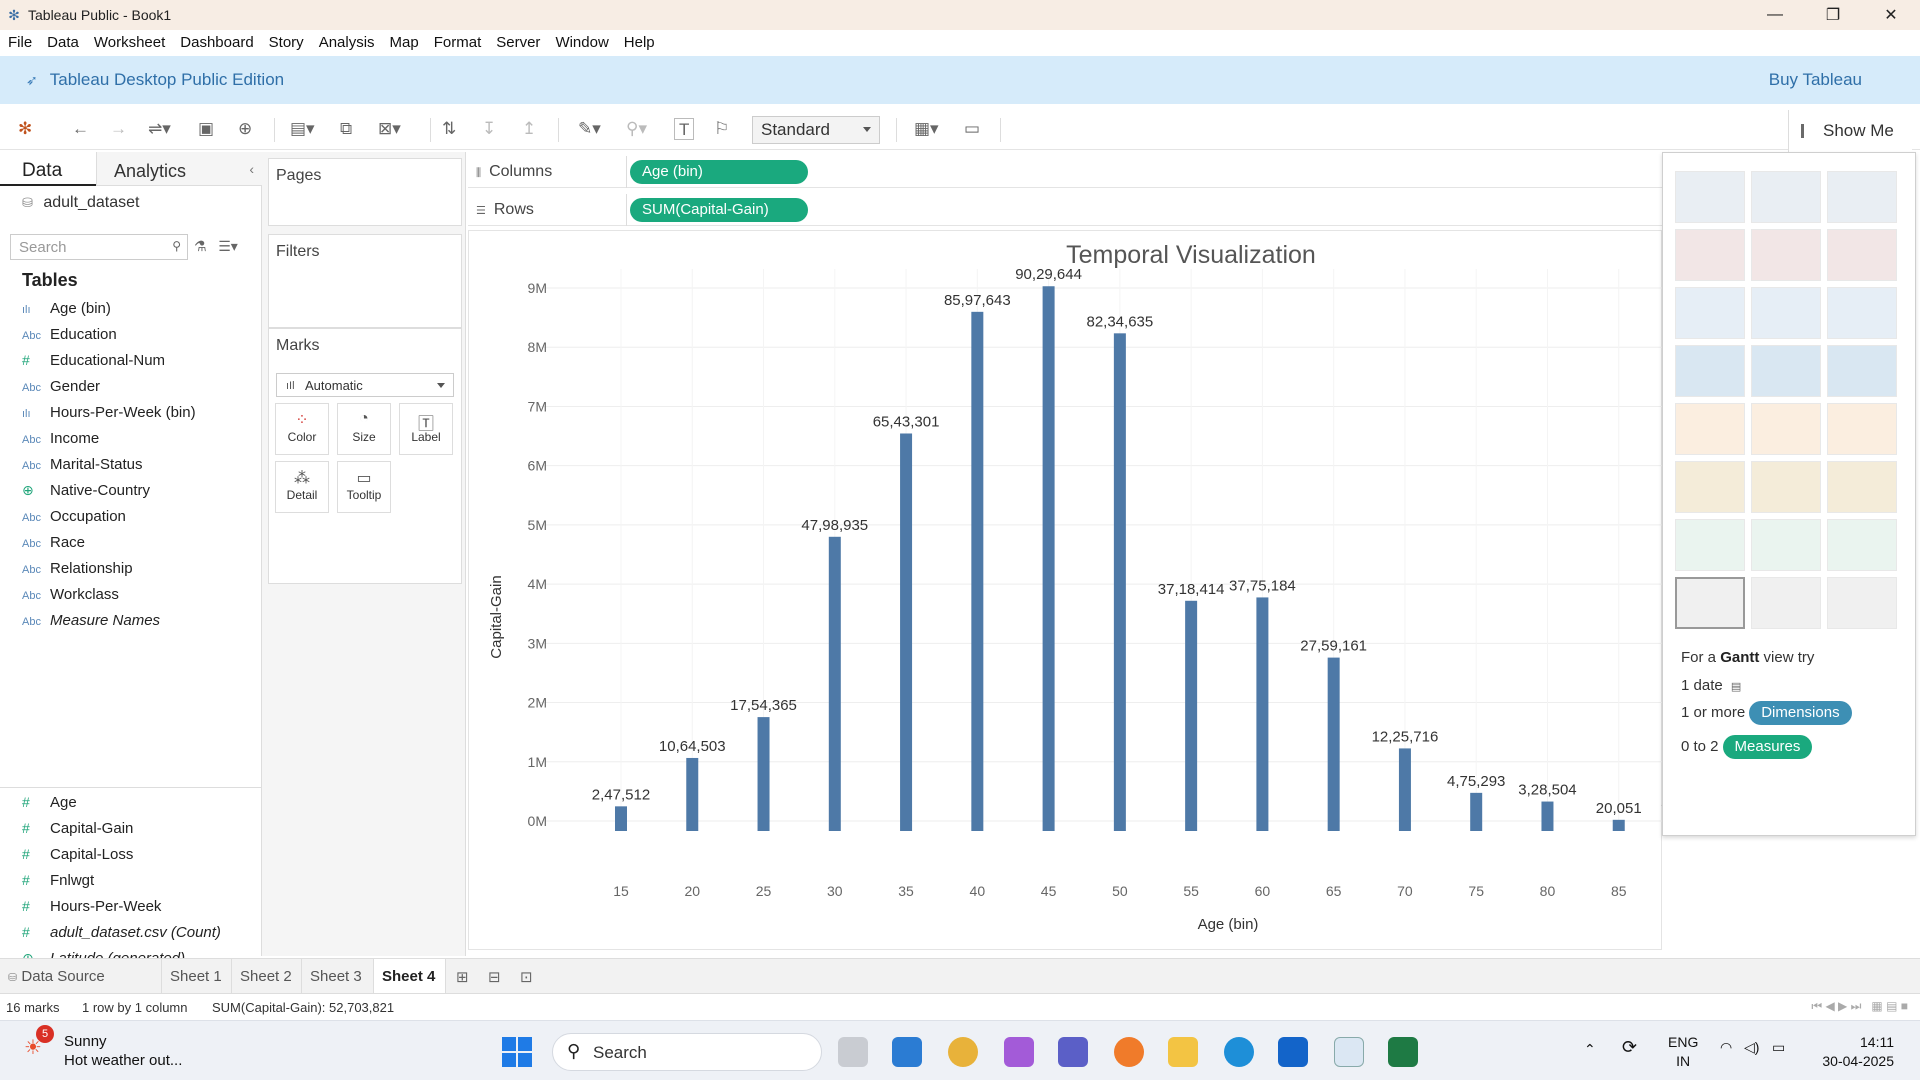 This screenshot has height=1080, width=1920. Describe the element at coordinates (684, 129) in the screenshot. I see `show-labels-icon: T` at that location.